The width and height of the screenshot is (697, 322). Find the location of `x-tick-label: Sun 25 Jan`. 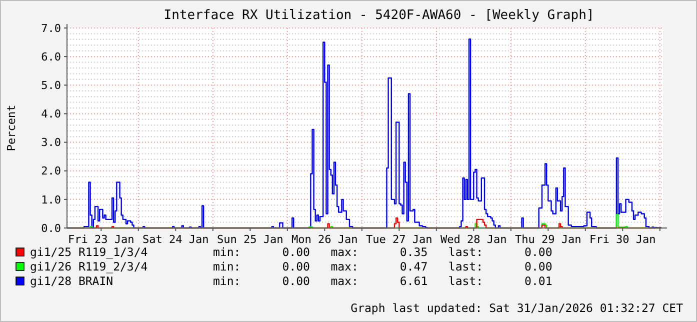

x-tick-label: Sun 25 Jan is located at coordinates (250, 239).